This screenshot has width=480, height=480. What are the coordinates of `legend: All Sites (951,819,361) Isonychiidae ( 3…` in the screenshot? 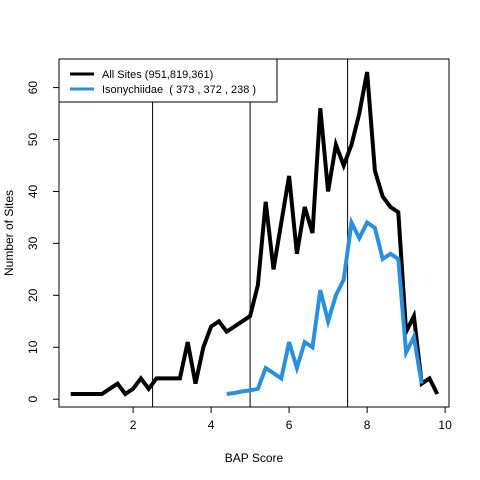 It's located at (168, 80).